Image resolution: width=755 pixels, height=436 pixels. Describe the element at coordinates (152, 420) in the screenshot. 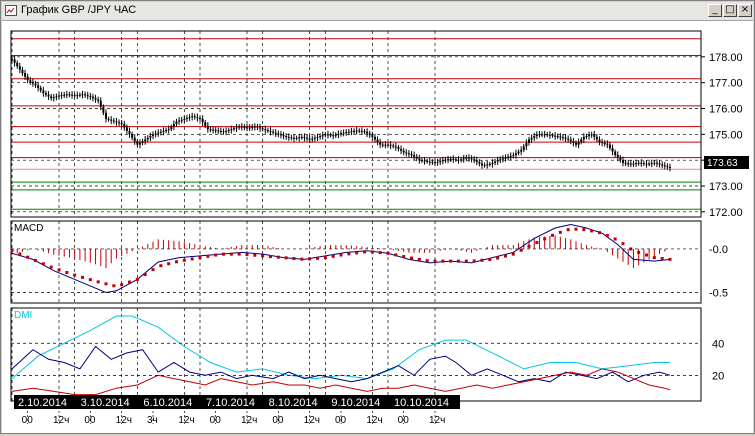

I see `hour-label: 3ч` at that location.